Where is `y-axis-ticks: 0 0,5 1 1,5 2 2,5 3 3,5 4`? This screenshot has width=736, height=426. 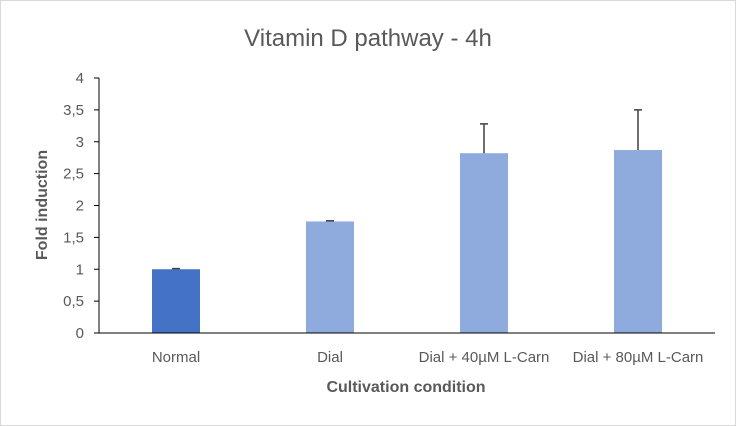 y-axis-ticks: 0 0,5 1 1,5 2 2,5 3 3,5 4 is located at coordinates (81, 206).